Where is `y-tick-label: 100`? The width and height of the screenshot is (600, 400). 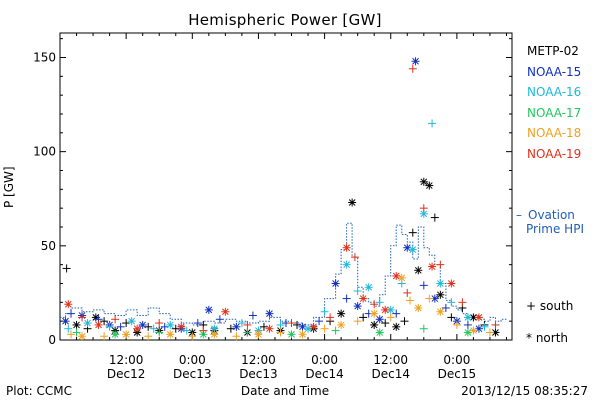 y-tick-label: 100 is located at coordinates (44, 152).